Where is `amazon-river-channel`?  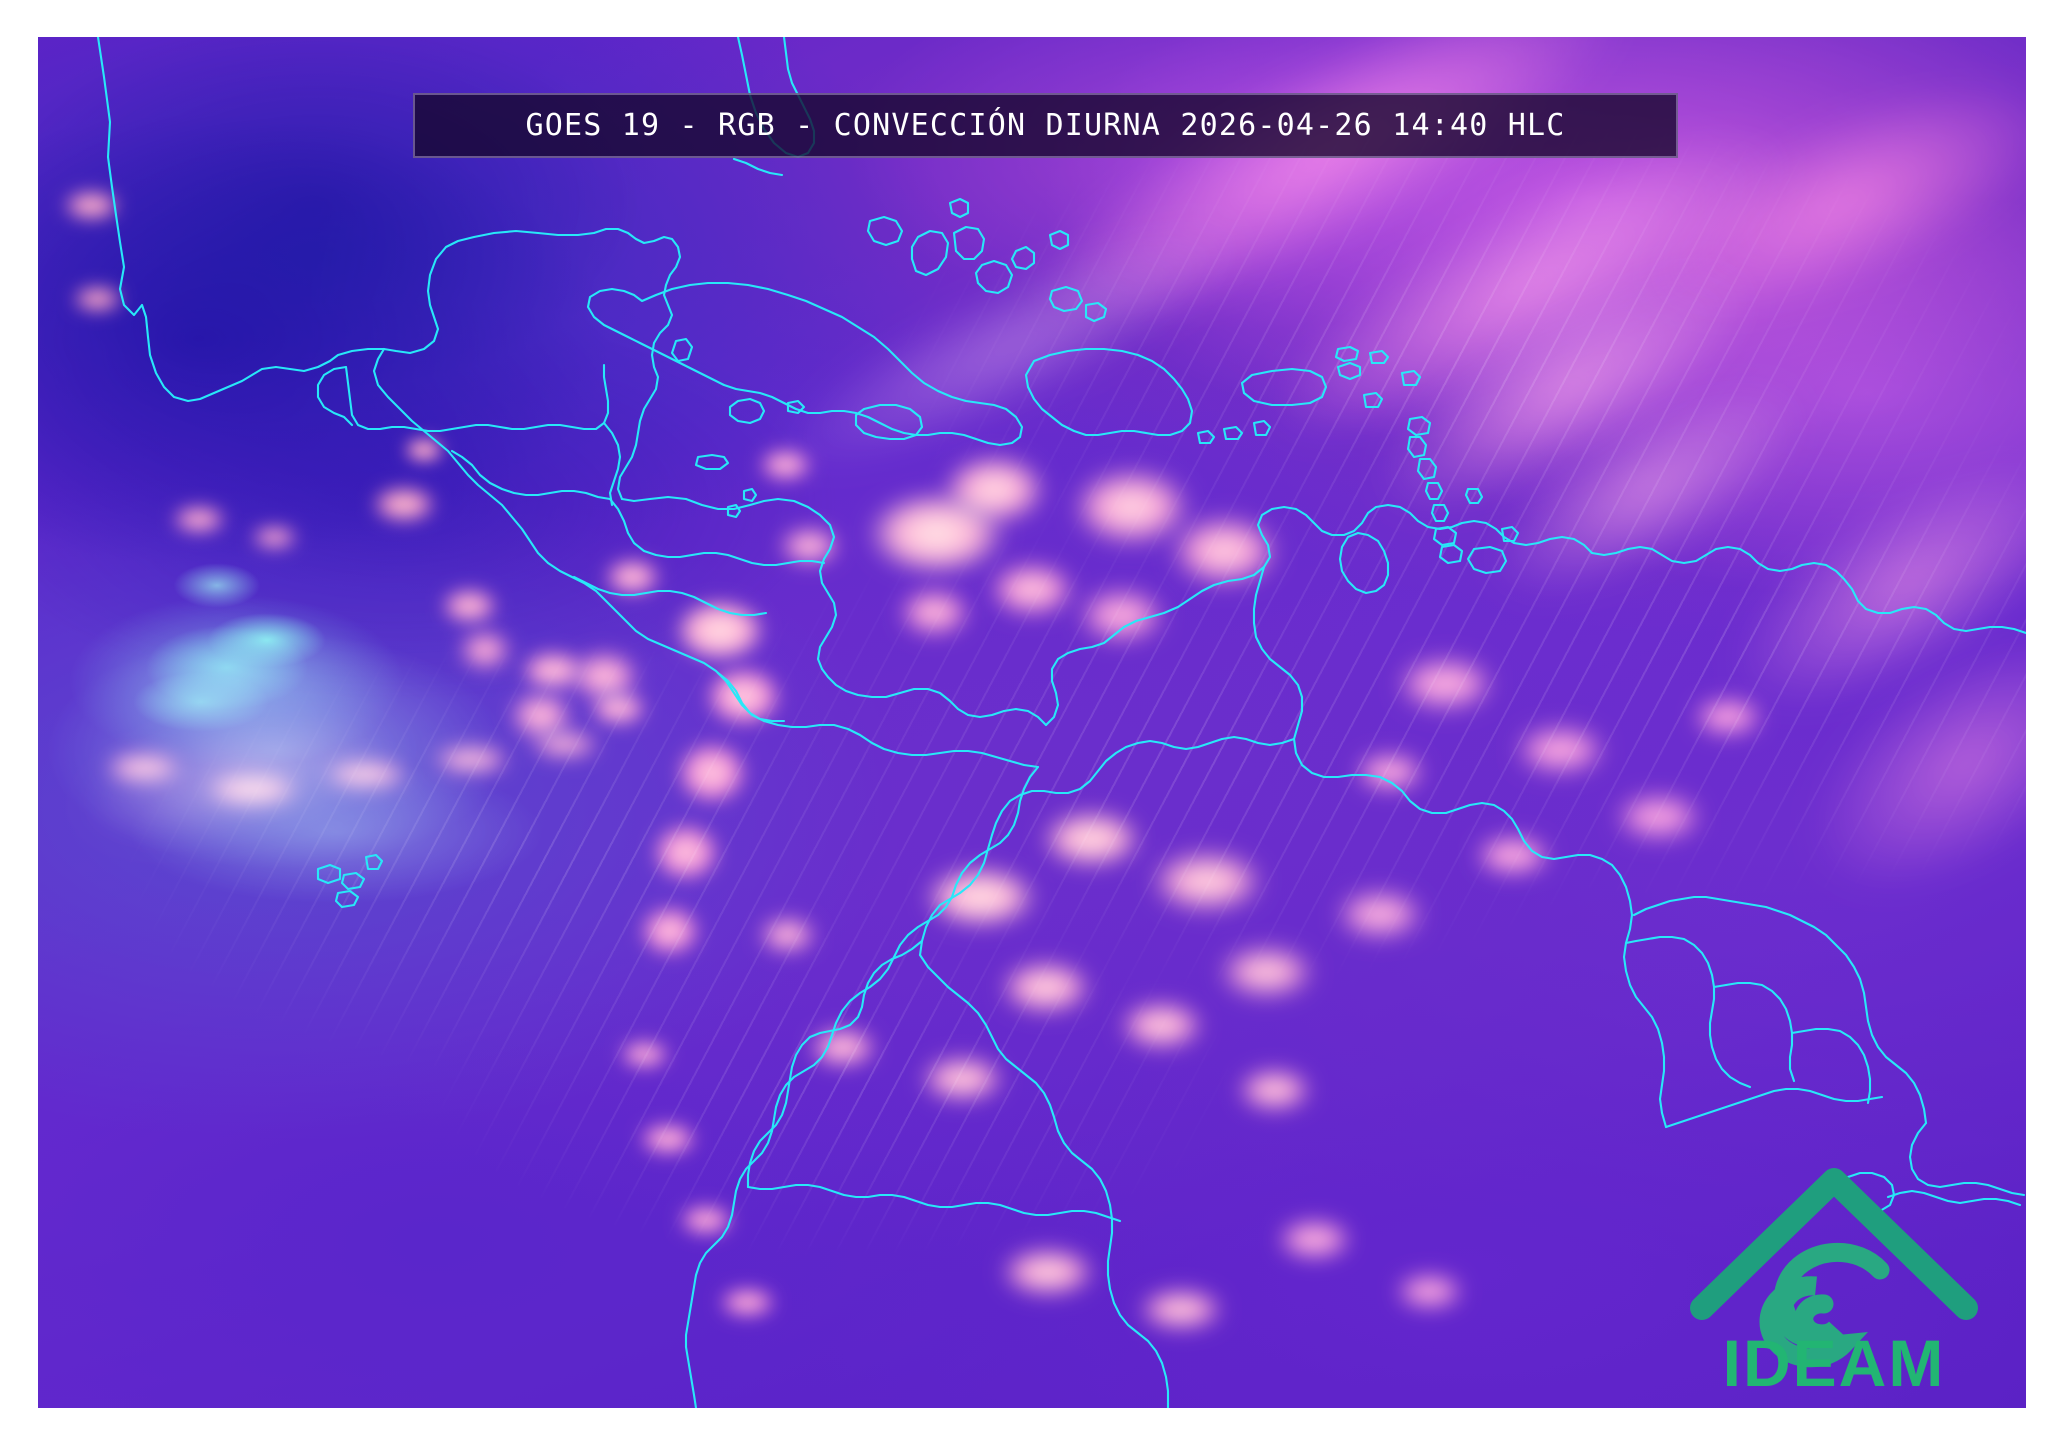
amazon-river-channel is located at coordinates (1954, 1198).